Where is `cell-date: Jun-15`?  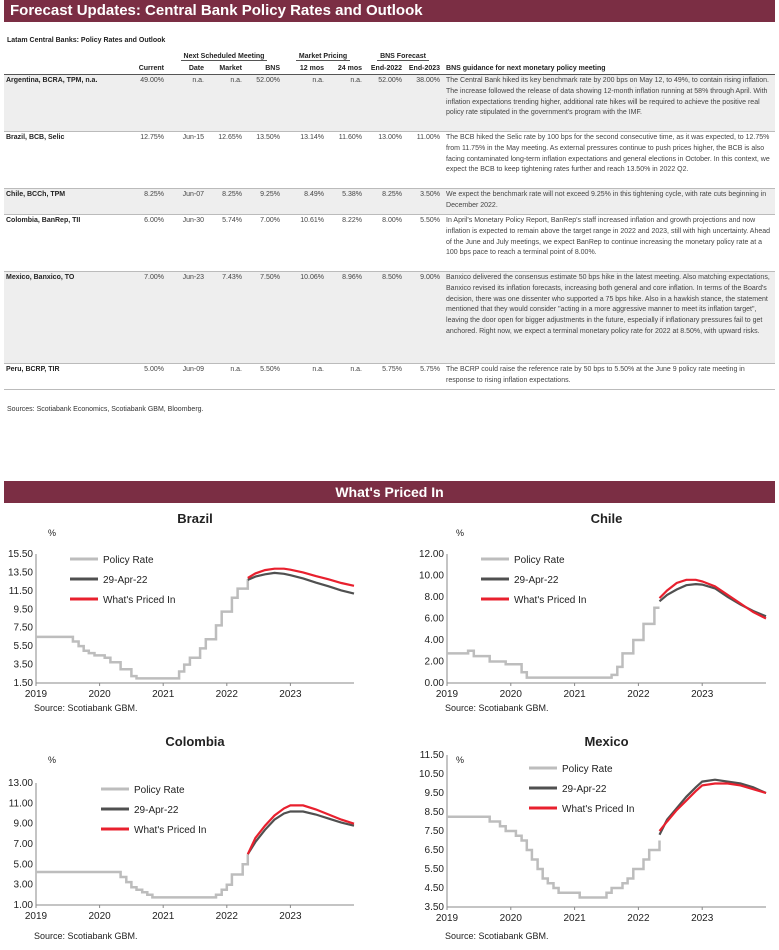 cell-date: Jun-15 is located at coordinates (193, 137).